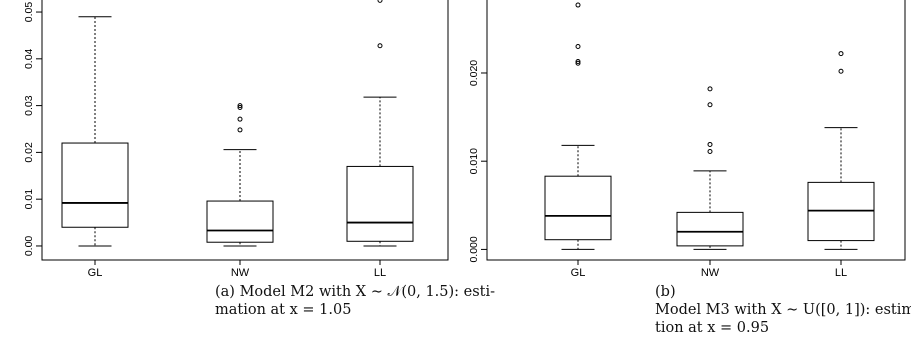 This screenshot has width=911, height=337. I want to click on caption-b-line2: tion at x = 0.95, so click(712, 328).